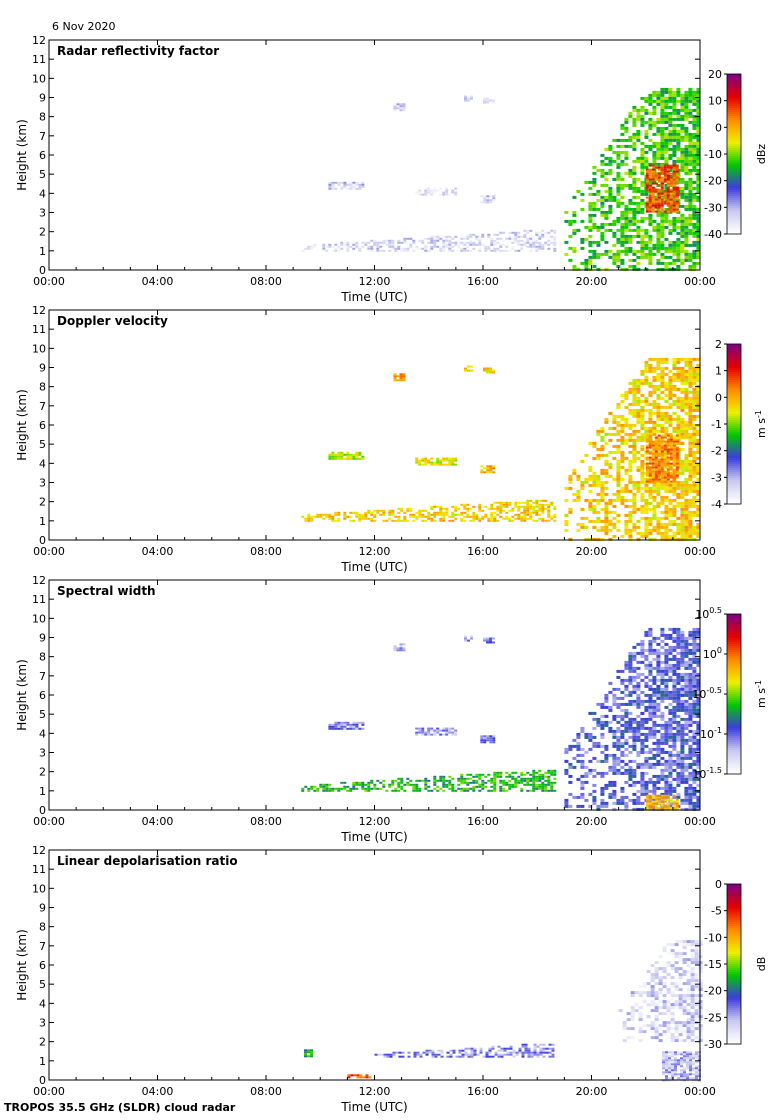 This screenshot has width=780, height=1120. Describe the element at coordinates (700, 551) in the screenshot. I see `x-tick-label: 00:00` at that location.